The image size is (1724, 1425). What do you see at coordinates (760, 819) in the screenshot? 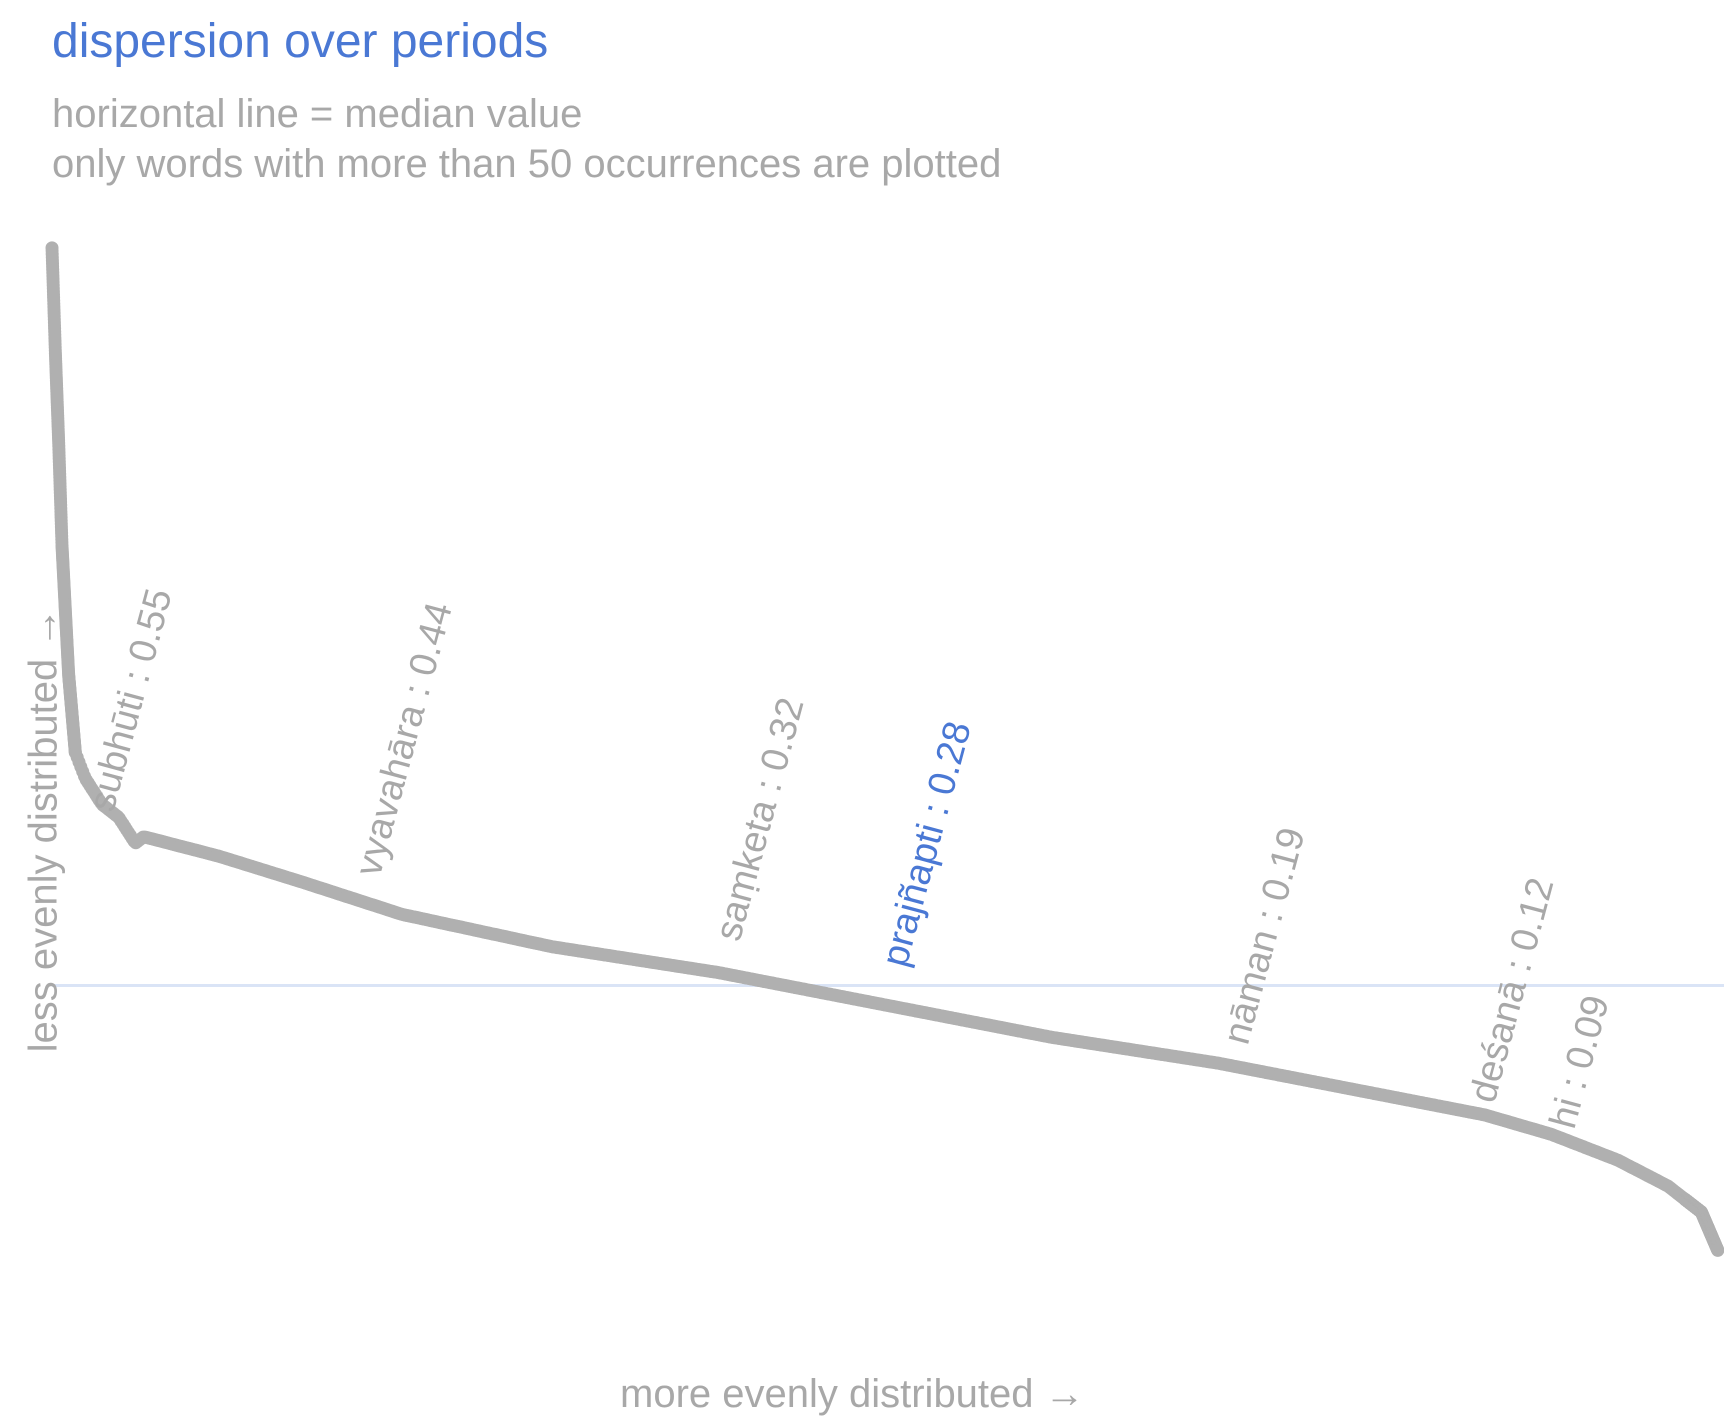
I see `annotation-label-2: saṃketa : 0.32` at bounding box center [760, 819].